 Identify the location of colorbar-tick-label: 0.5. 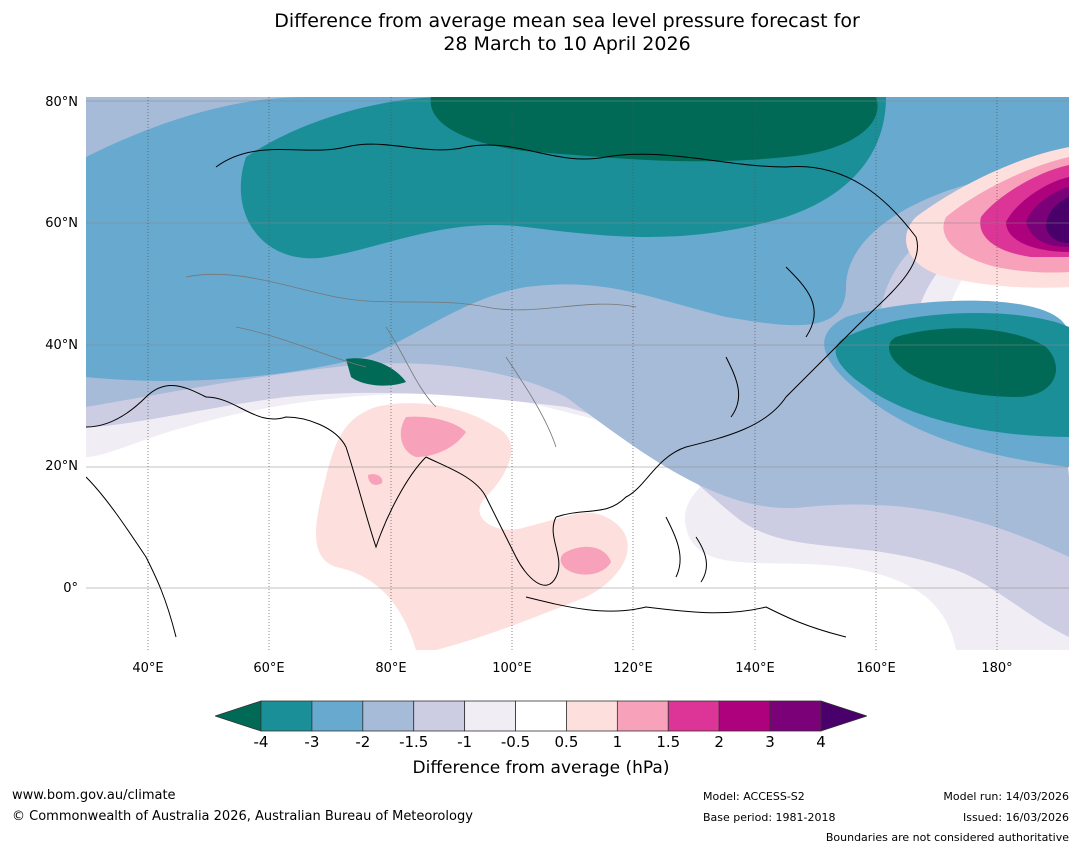
(566, 742).